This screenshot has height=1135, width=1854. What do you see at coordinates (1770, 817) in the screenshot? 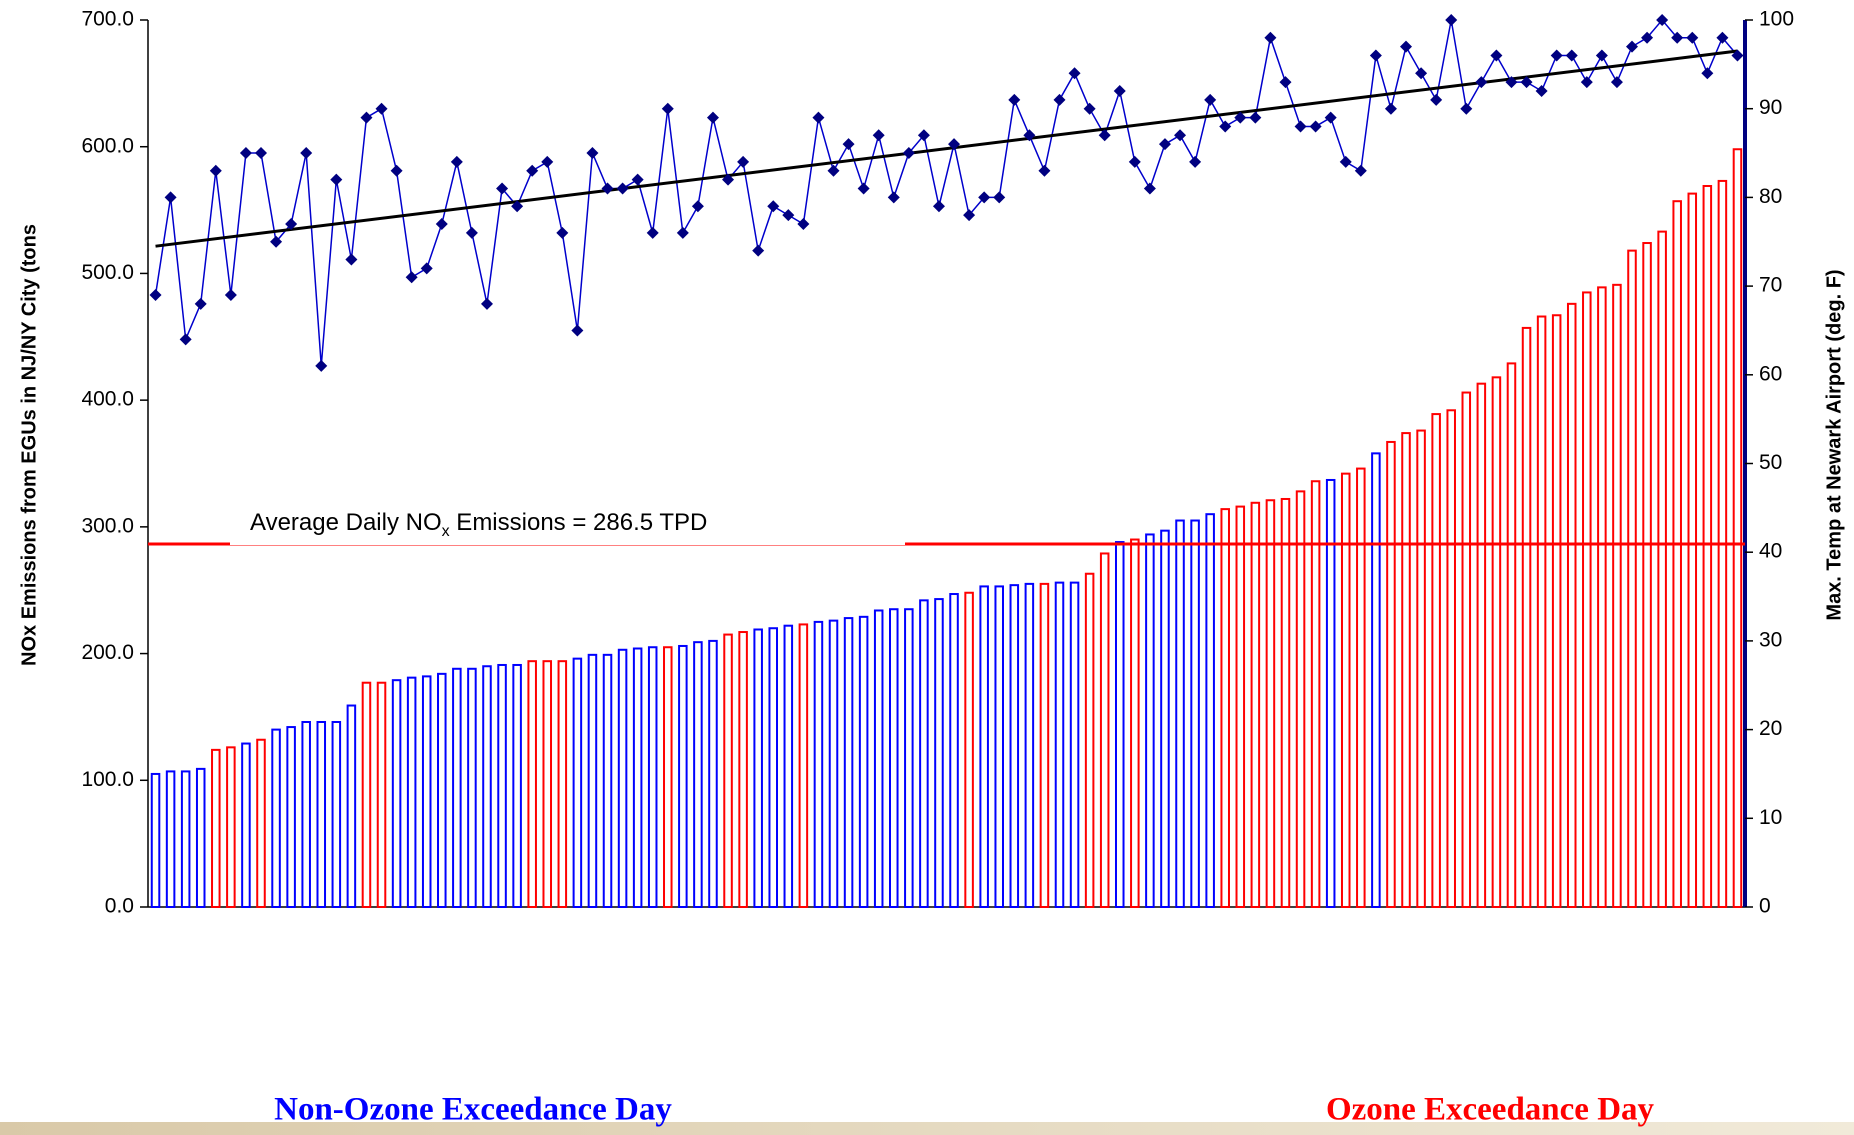
I see `y2-tick-label: 10` at bounding box center [1770, 817].